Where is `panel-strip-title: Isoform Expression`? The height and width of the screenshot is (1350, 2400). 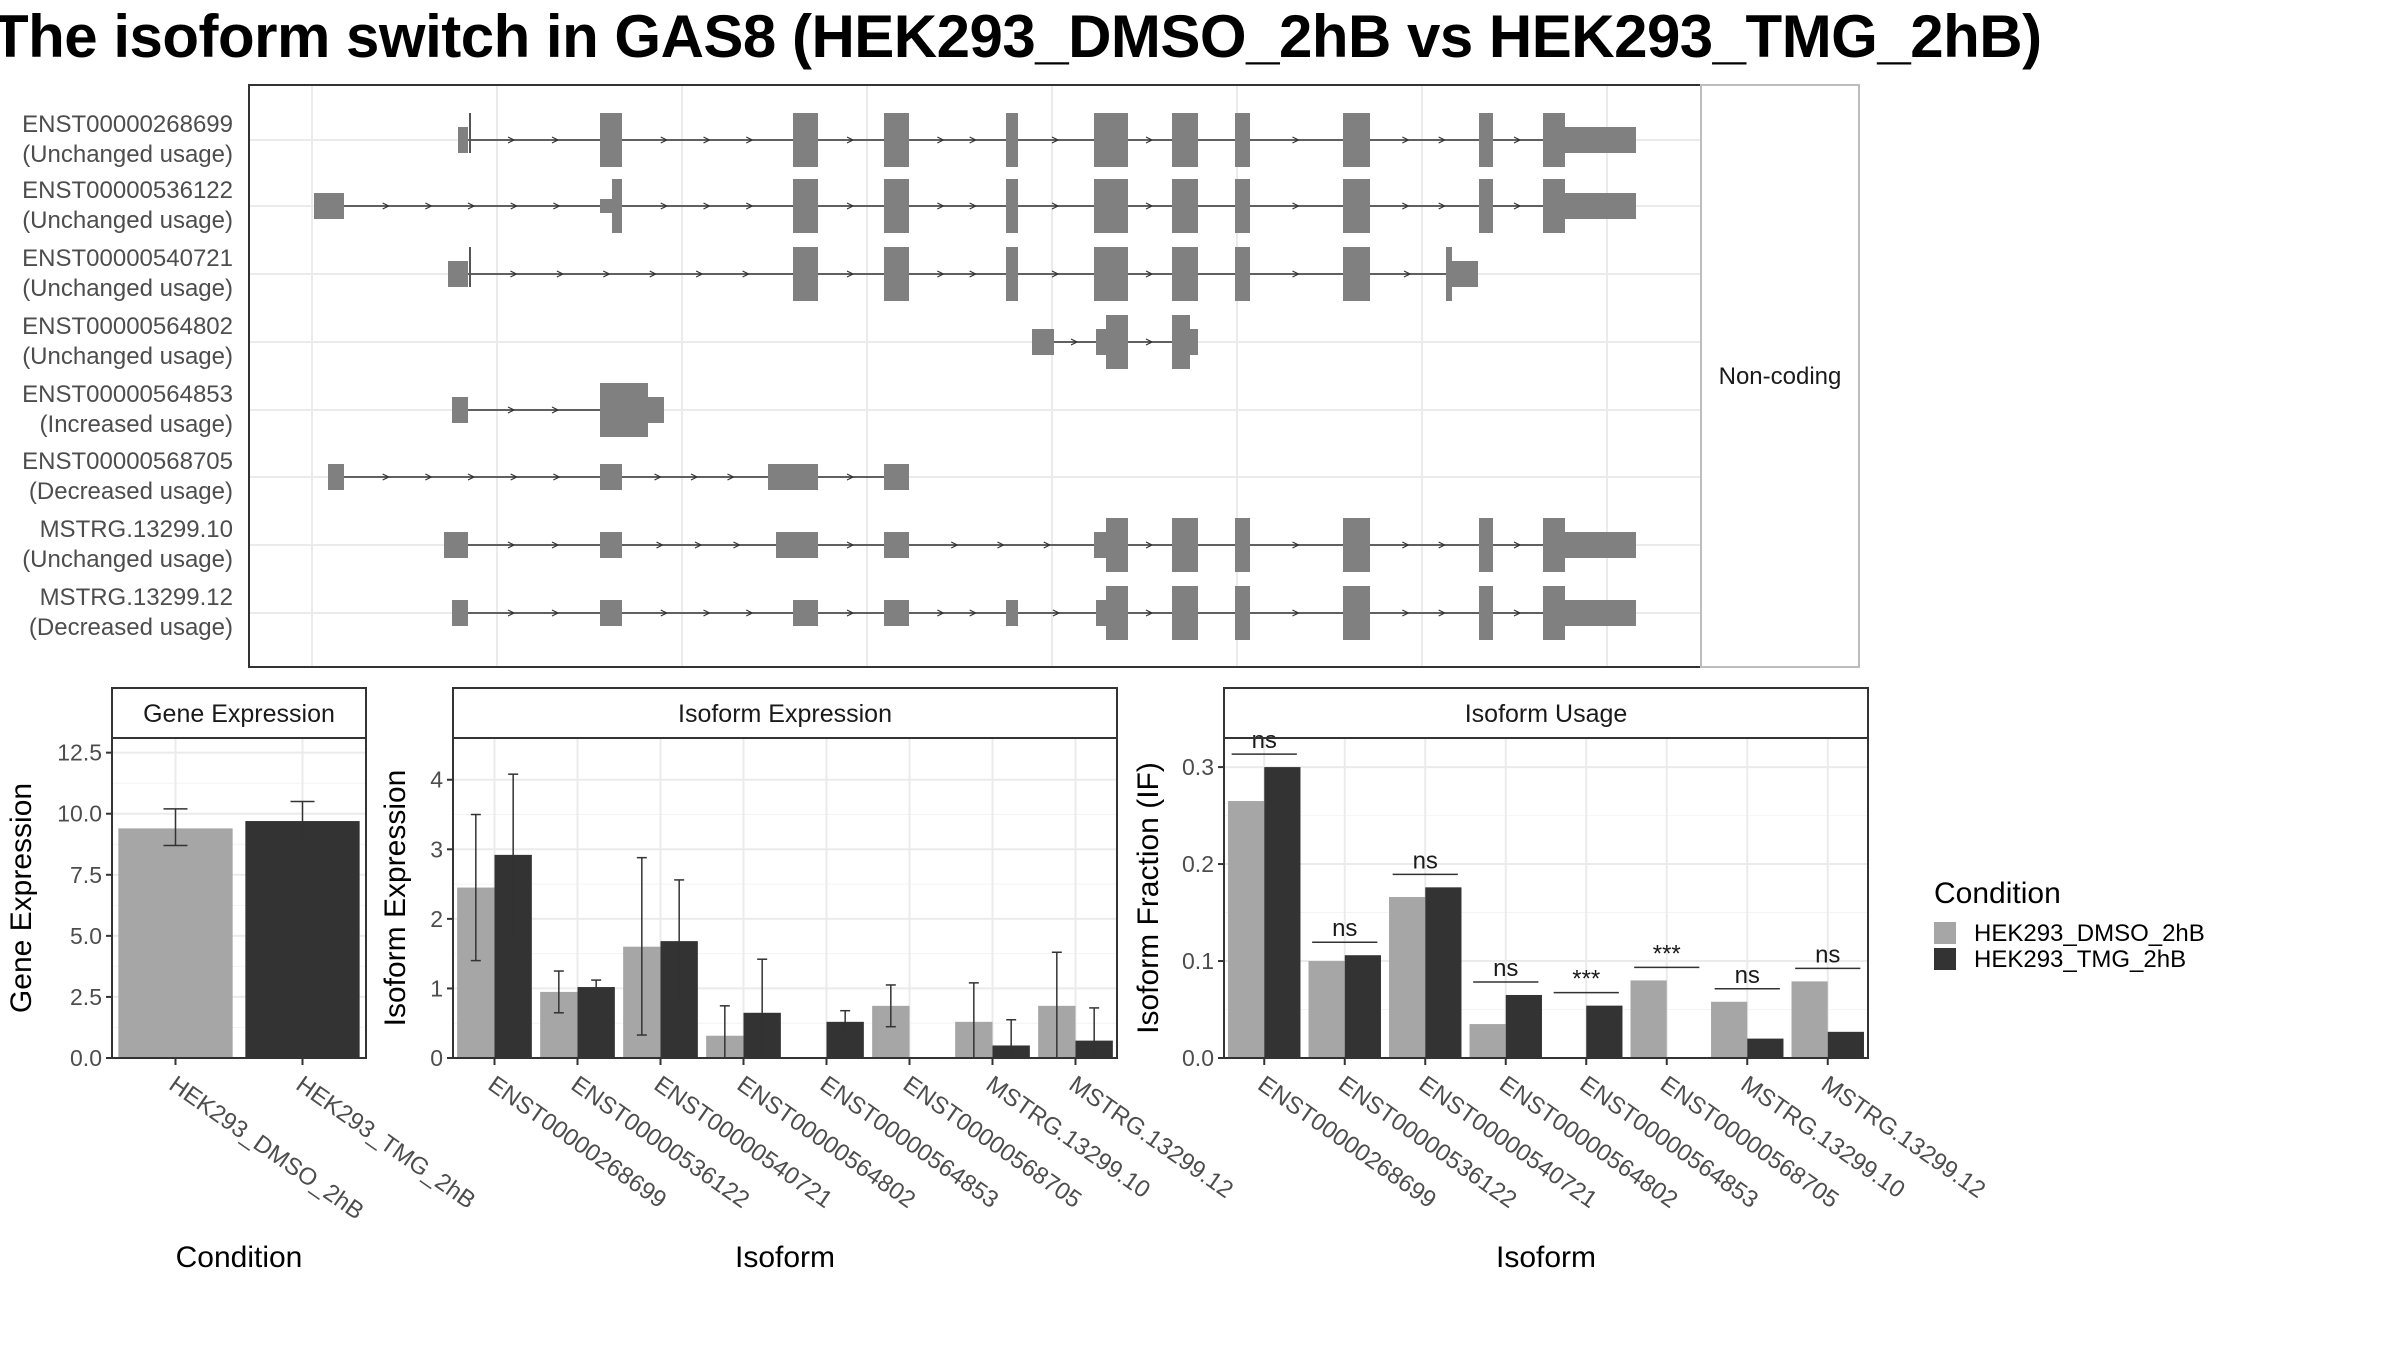 panel-strip-title: Isoform Expression is located at coordinates (785, 714).